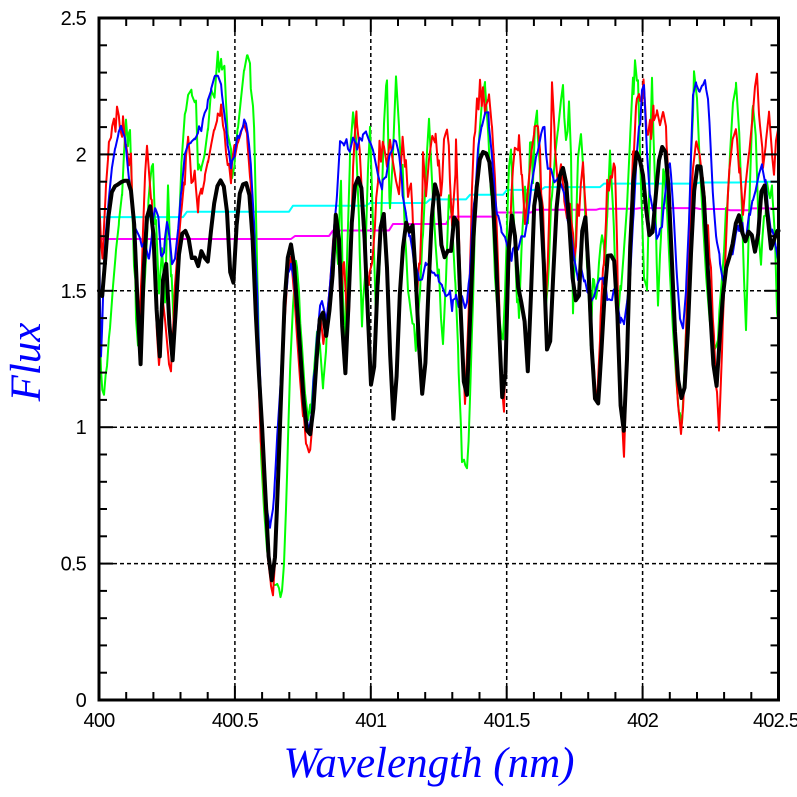  What do you see at coordinates (775, 721) in the screenshot?
I see `svg-text: 402.5` at bounding box center [775, 721].